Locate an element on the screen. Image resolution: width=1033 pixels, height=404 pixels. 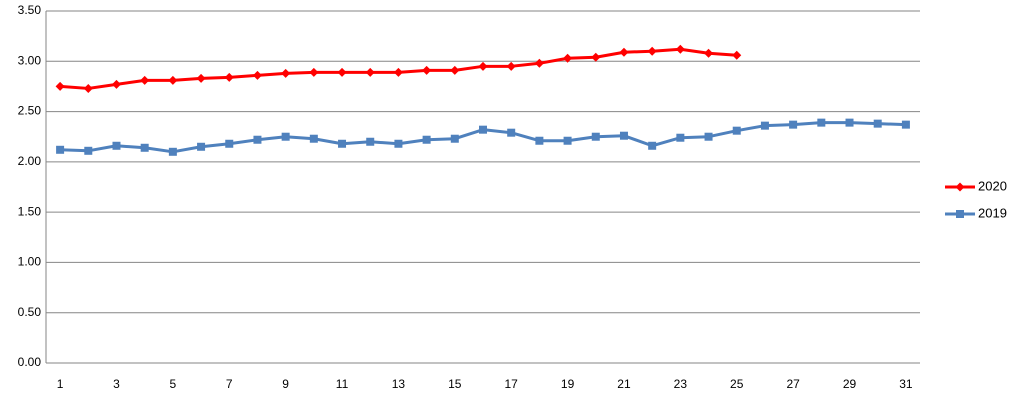
x-tick-label: 21 is located at coordinates (624, 384).